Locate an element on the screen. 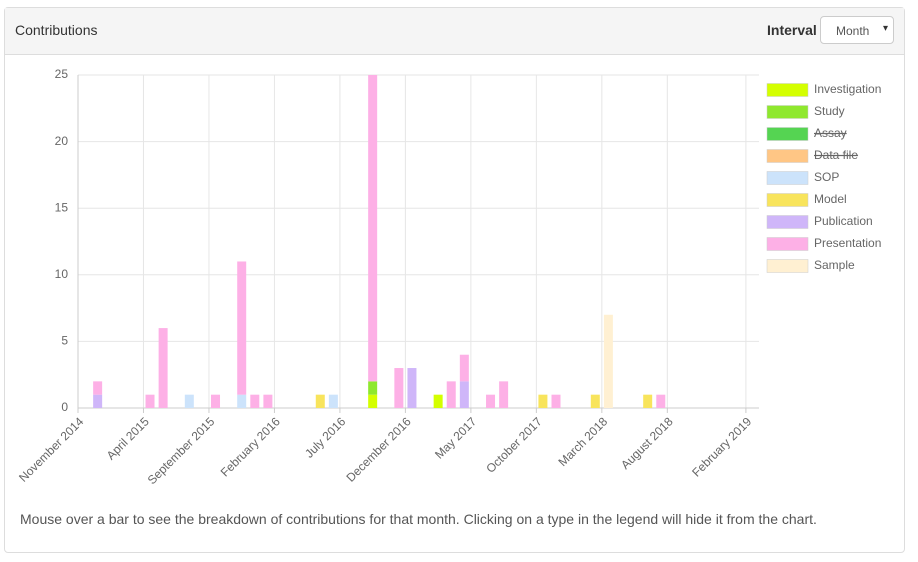 This screenshot has width=918, height=562. y-tick-label: 25 is located at coordinates (62, 74).